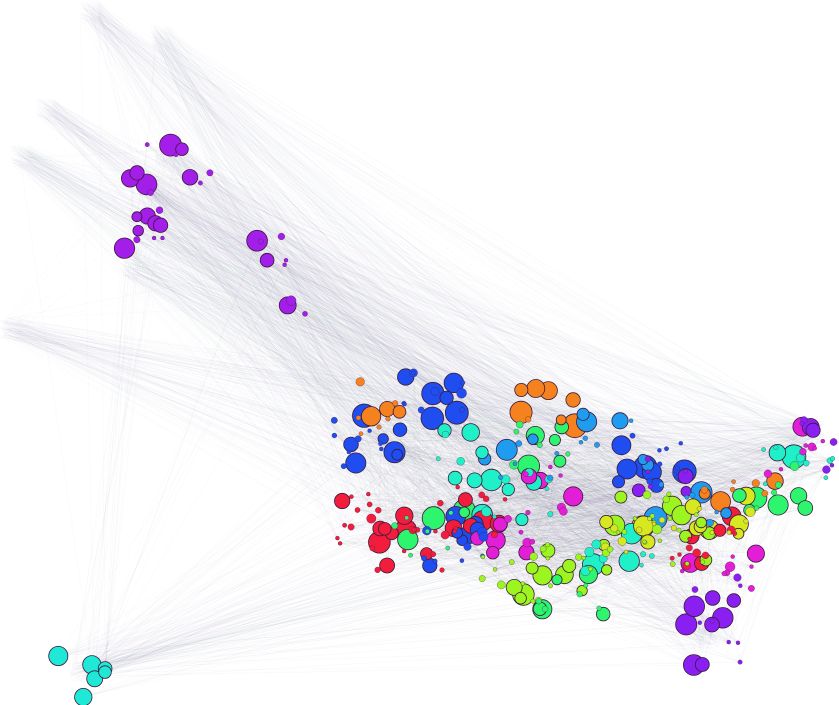  I want to click on graph-node-purple-lower-right, so click(712, 624).